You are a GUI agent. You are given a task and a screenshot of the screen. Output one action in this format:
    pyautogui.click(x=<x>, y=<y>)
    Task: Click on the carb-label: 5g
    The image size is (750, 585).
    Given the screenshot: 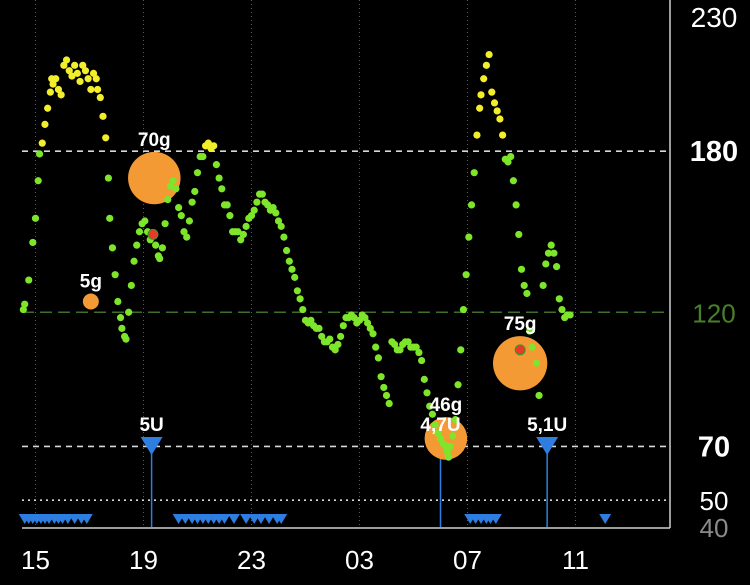 What is the action you would take?
    pyautogui.click(x=91, y=282)
    